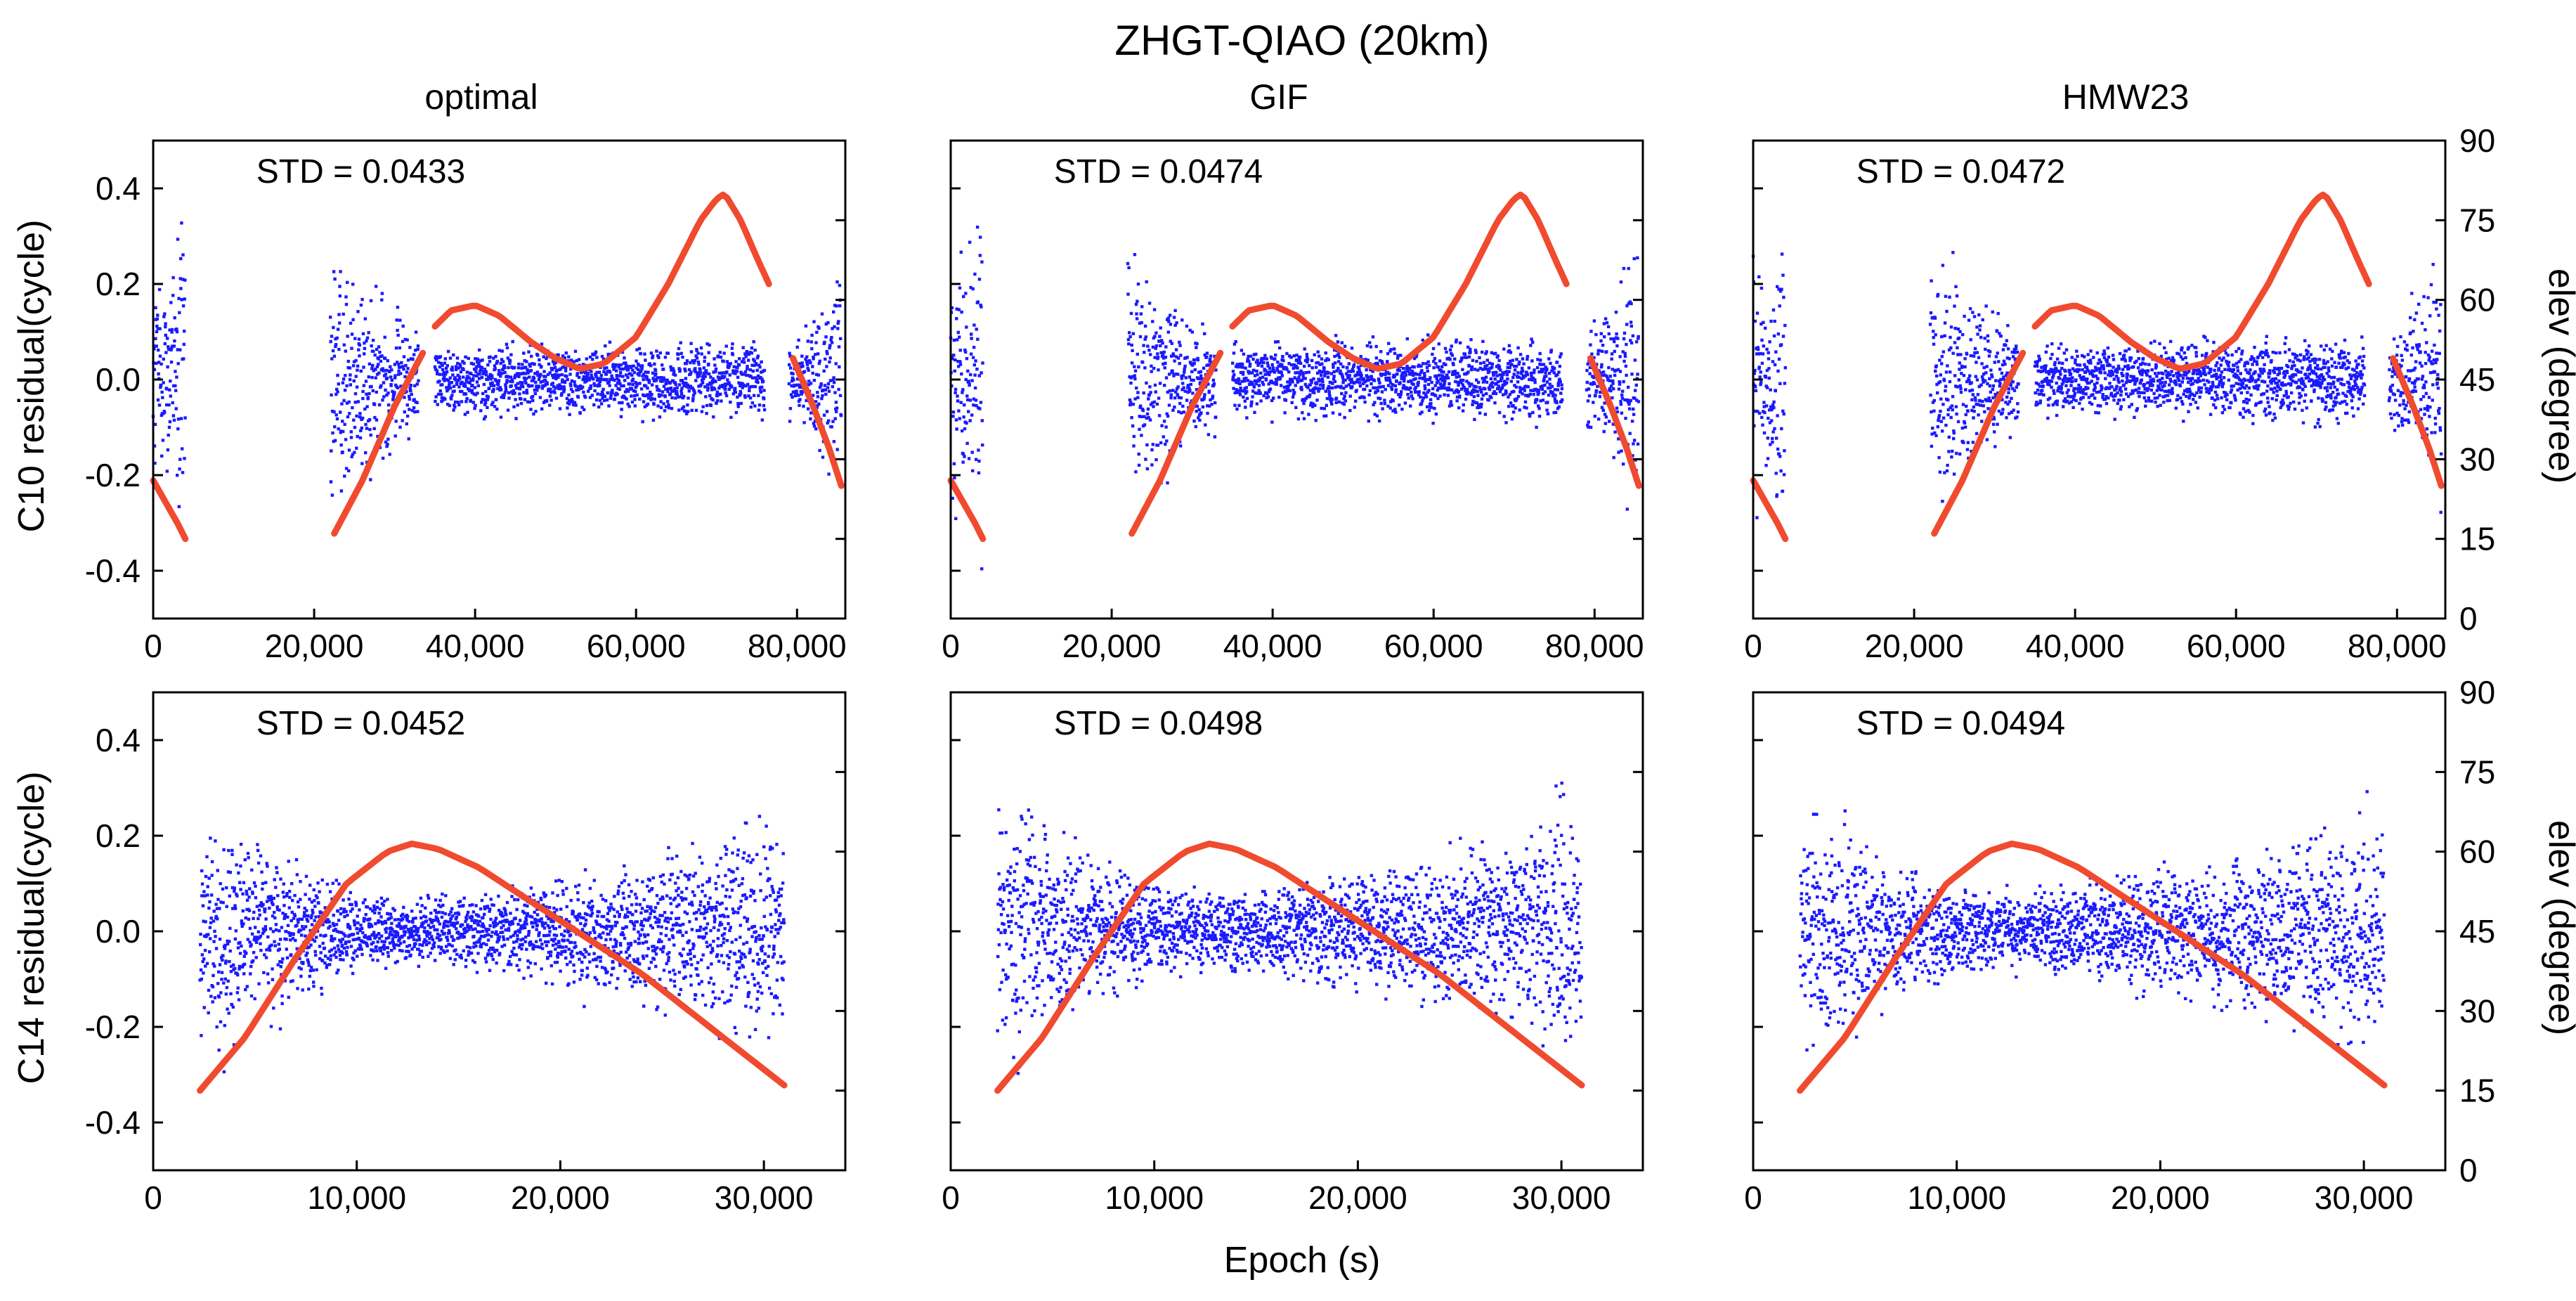  What do you see at coordinates (1961, 171) in the screenshot?
I see `std-annotation: STD = 0.0472` at bounding box center [1961, 171].